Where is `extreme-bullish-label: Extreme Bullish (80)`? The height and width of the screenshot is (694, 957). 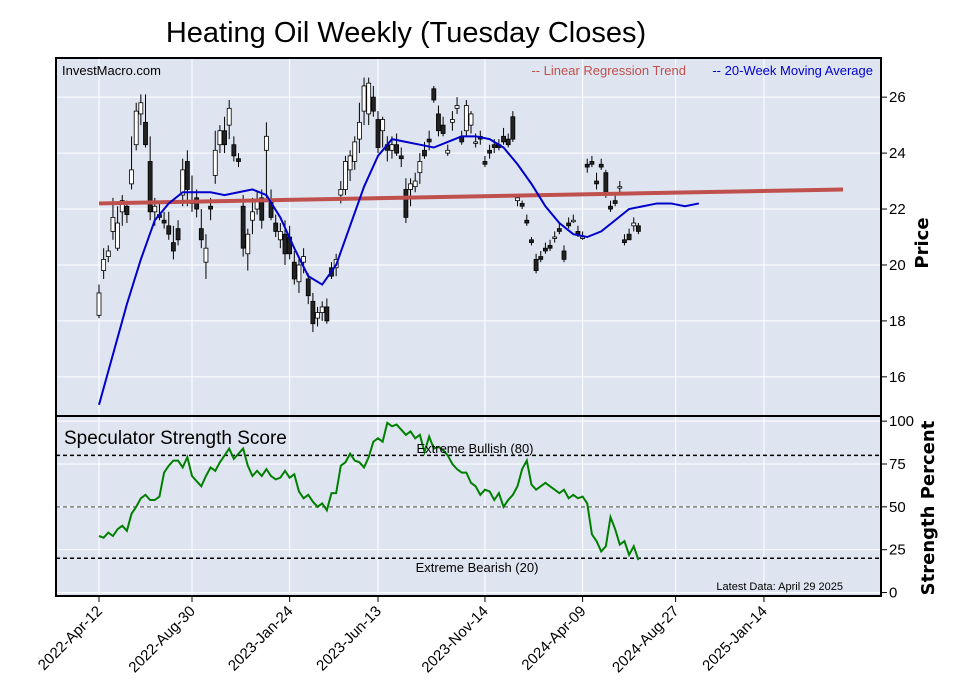 extreme-bullish-label: Extreme Bullish (80) is located at coordinates (474, 448).